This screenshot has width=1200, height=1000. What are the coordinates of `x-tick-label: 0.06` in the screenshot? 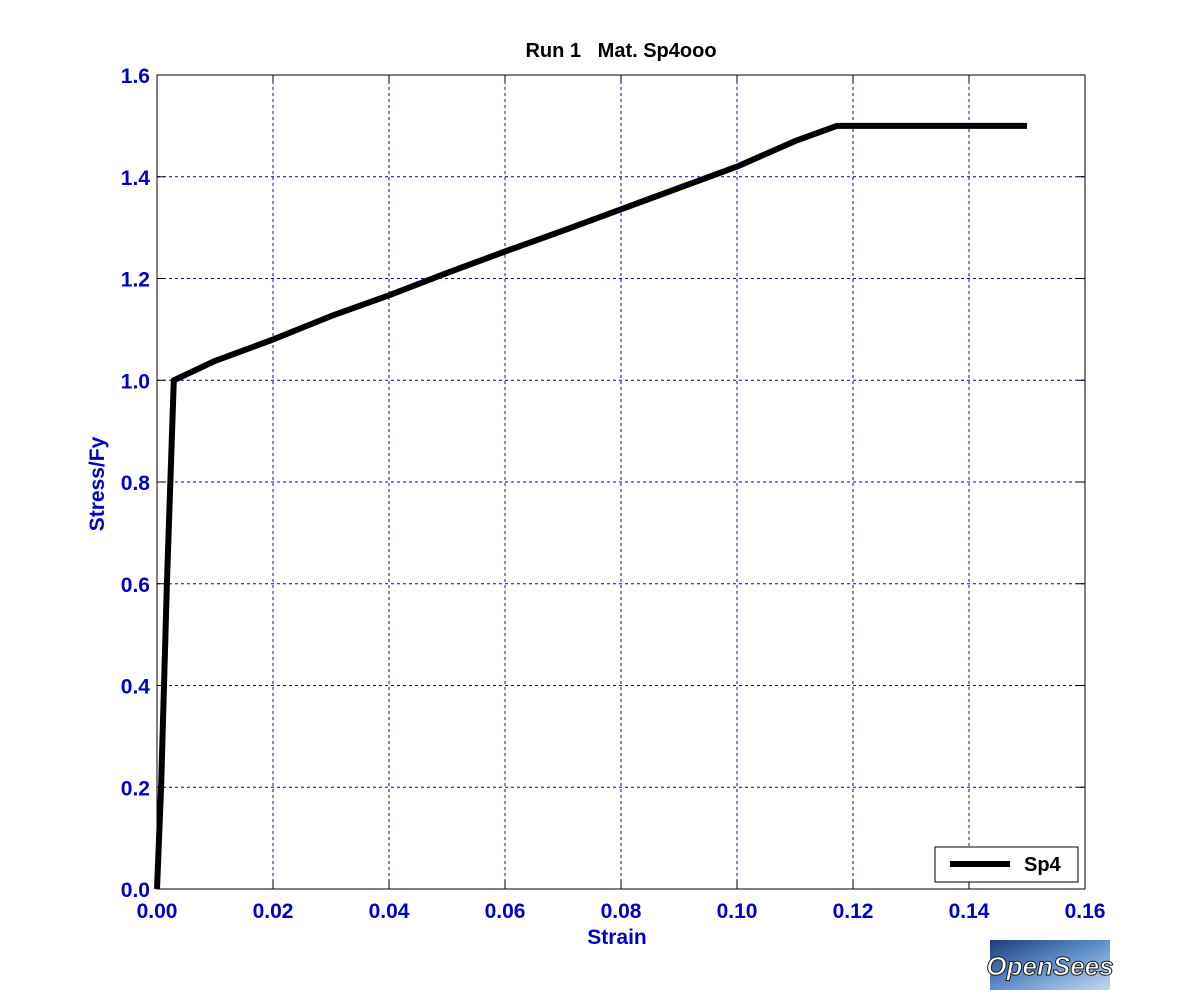 It's located at (505, 911).